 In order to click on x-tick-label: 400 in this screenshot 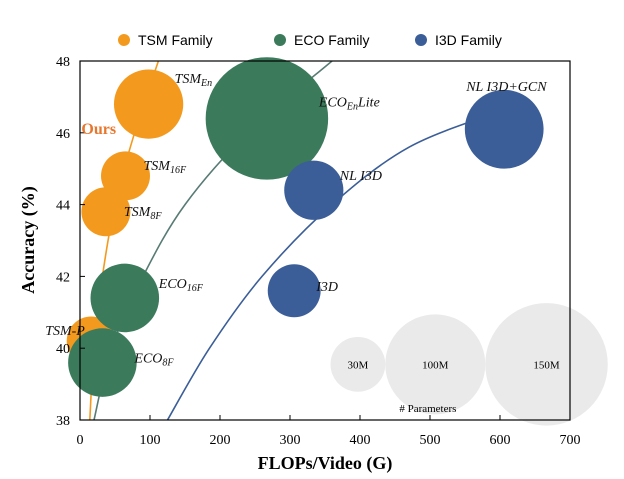, I will do `click(360, 440)`.